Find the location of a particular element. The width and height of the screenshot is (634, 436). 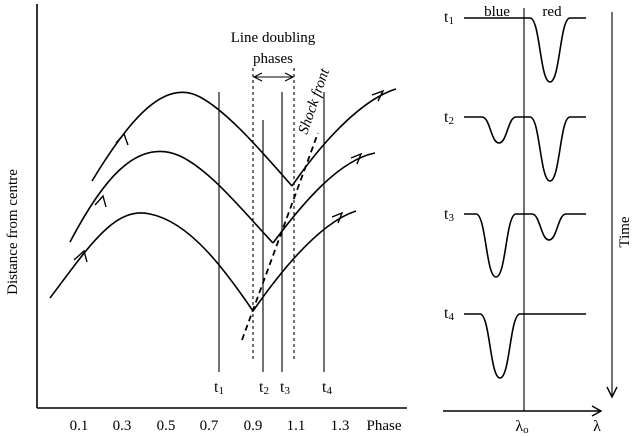

red-label: red is located at coordinates (552, 12).